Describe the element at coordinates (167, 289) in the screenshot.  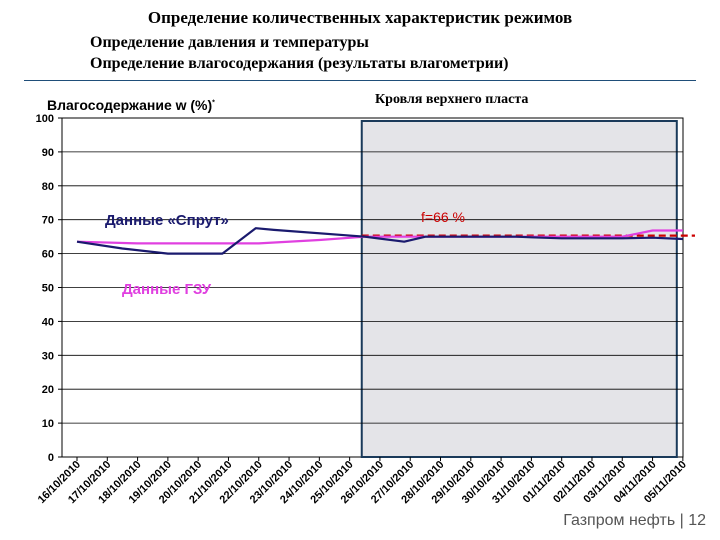
I see `series-gzu-label: Данные ГЗУ` at that location.